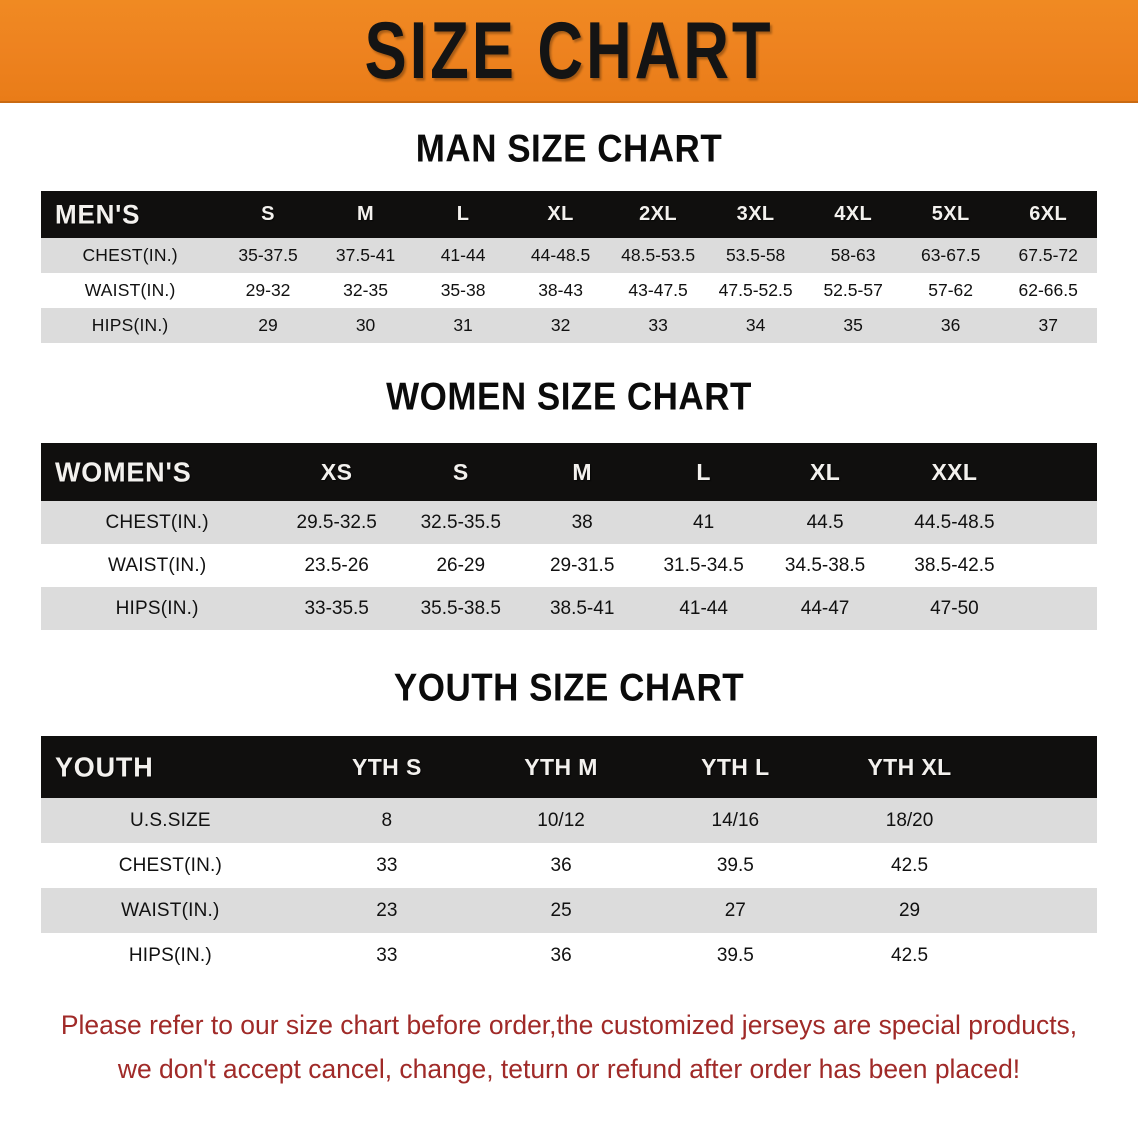 The height and width of the screenshot is (1132, 1138). What do you see at coordinates (825, 471) in the screenshot?
I see `women-col-header-xl: XL` at bounding box center [825, 471].